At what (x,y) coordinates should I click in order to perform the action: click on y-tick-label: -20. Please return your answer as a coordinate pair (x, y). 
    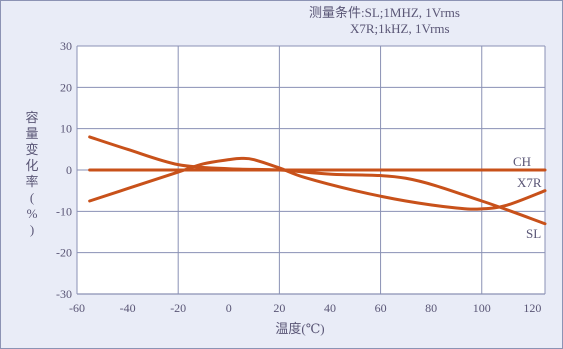
    Looking at the image, I should click on (64, 253).